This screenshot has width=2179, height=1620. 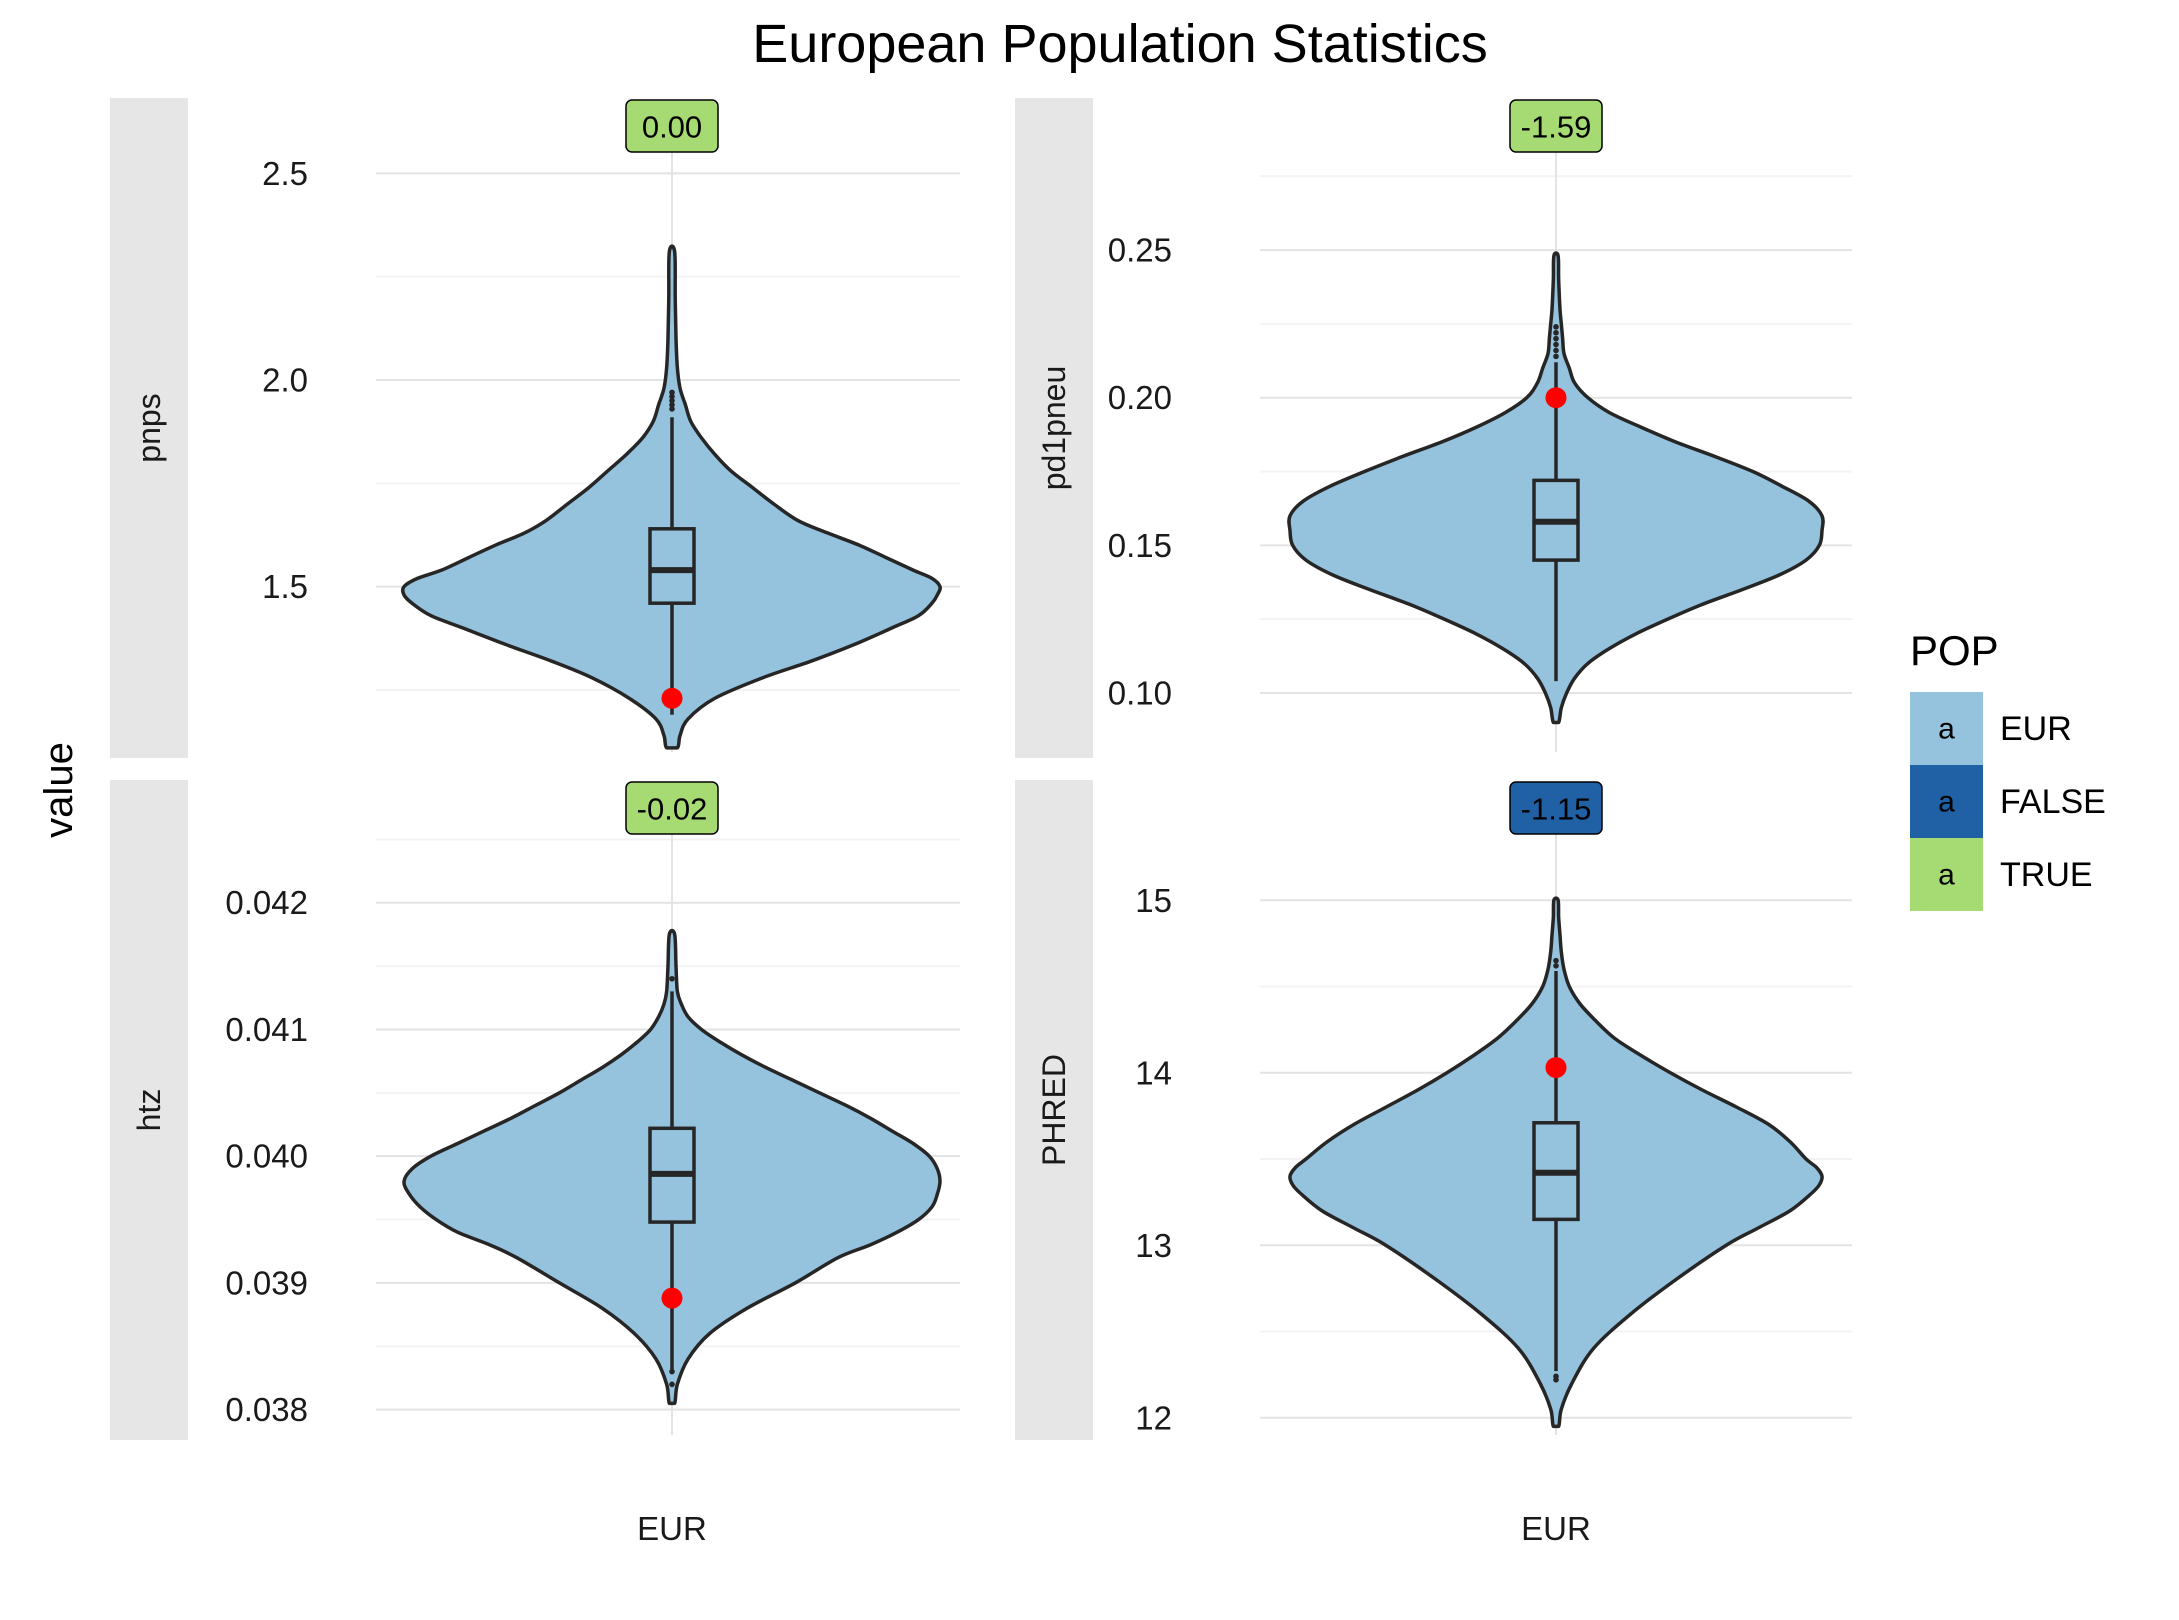 I want to click on facet-strip-label: htz, so click(x=149, y=1110).